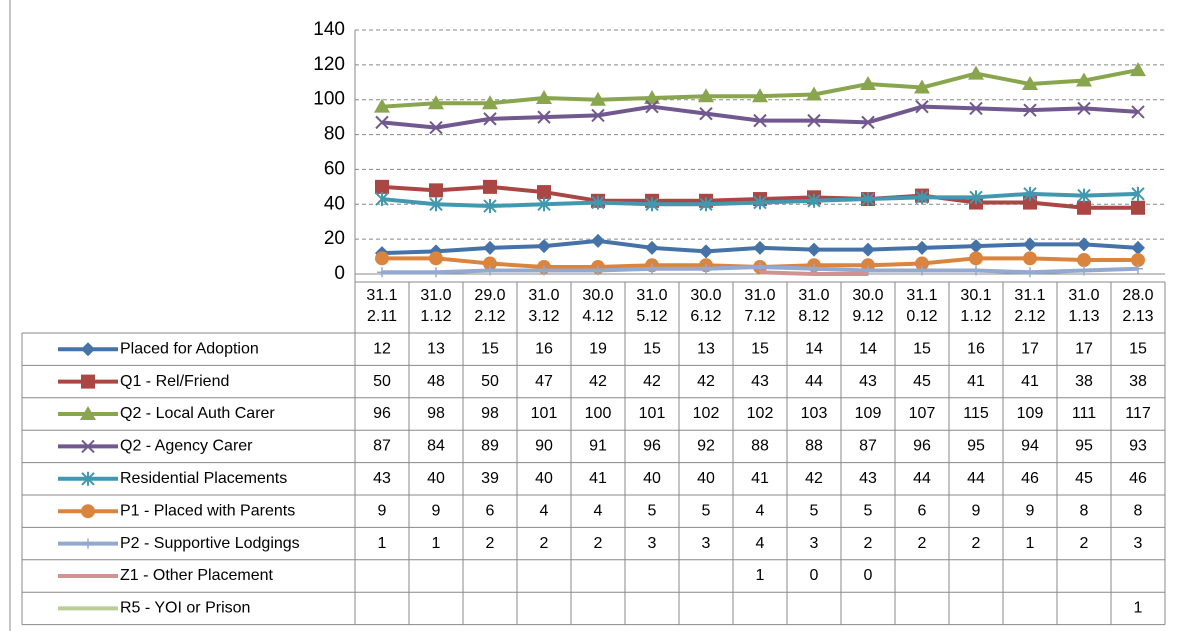 The width and height of the screenshot is (1197, 631). What do you see at coordinates (652, 446) in the screenshot?
I see `table-value: 96` at bounding box center [652, 446].